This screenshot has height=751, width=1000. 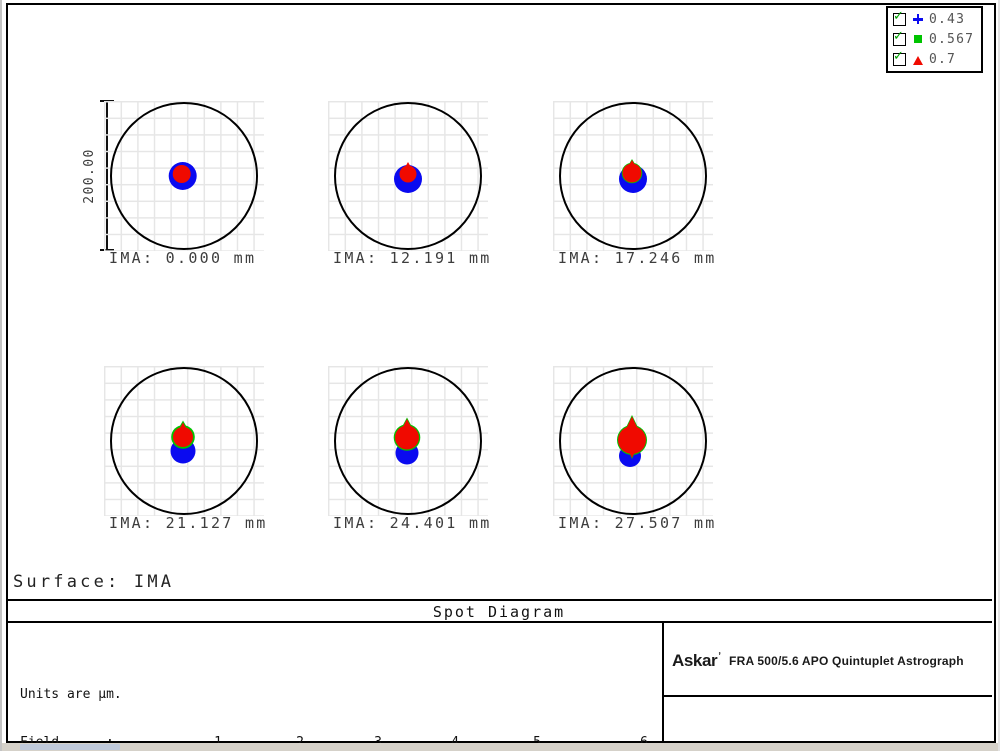 What do you see at coordinates (952, 39) in the screenshot?
I see `legend-label: 0.567` at bounding box center [952, 39].